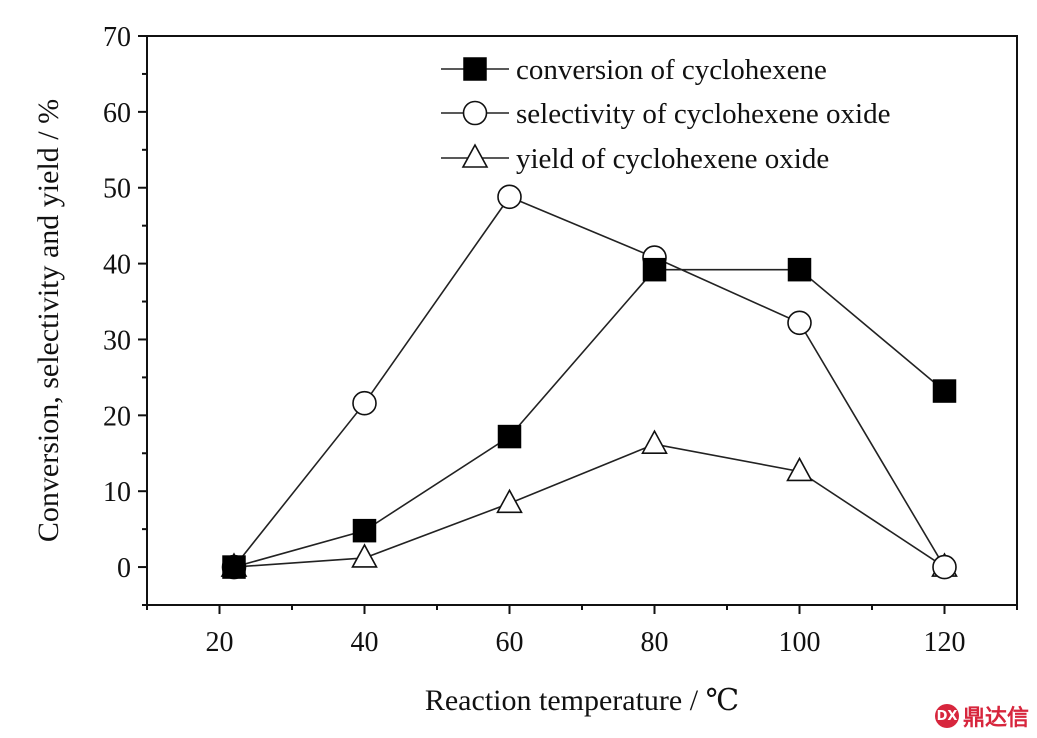 The width and height of the screenshot is (1037, 738). I want to click on x-tick-label: 20, so click(220, 642).